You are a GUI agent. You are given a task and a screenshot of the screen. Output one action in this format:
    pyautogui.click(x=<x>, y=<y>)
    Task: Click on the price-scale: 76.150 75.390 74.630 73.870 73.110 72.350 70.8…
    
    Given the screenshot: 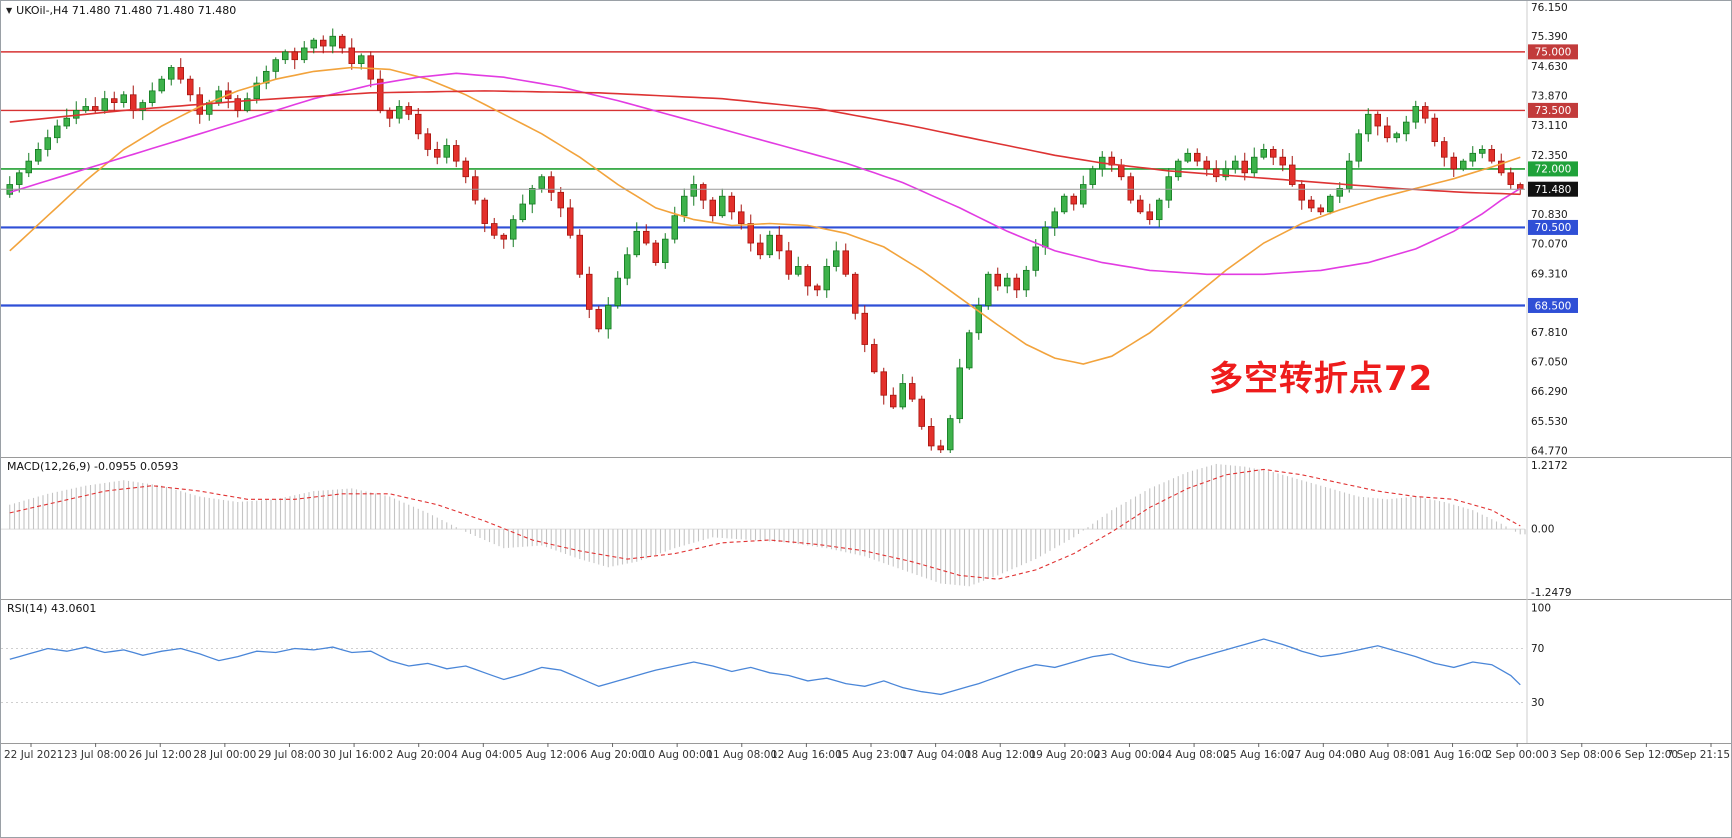 What is the action you would take?
    pyautogui.click(x=1549, y=230)
    